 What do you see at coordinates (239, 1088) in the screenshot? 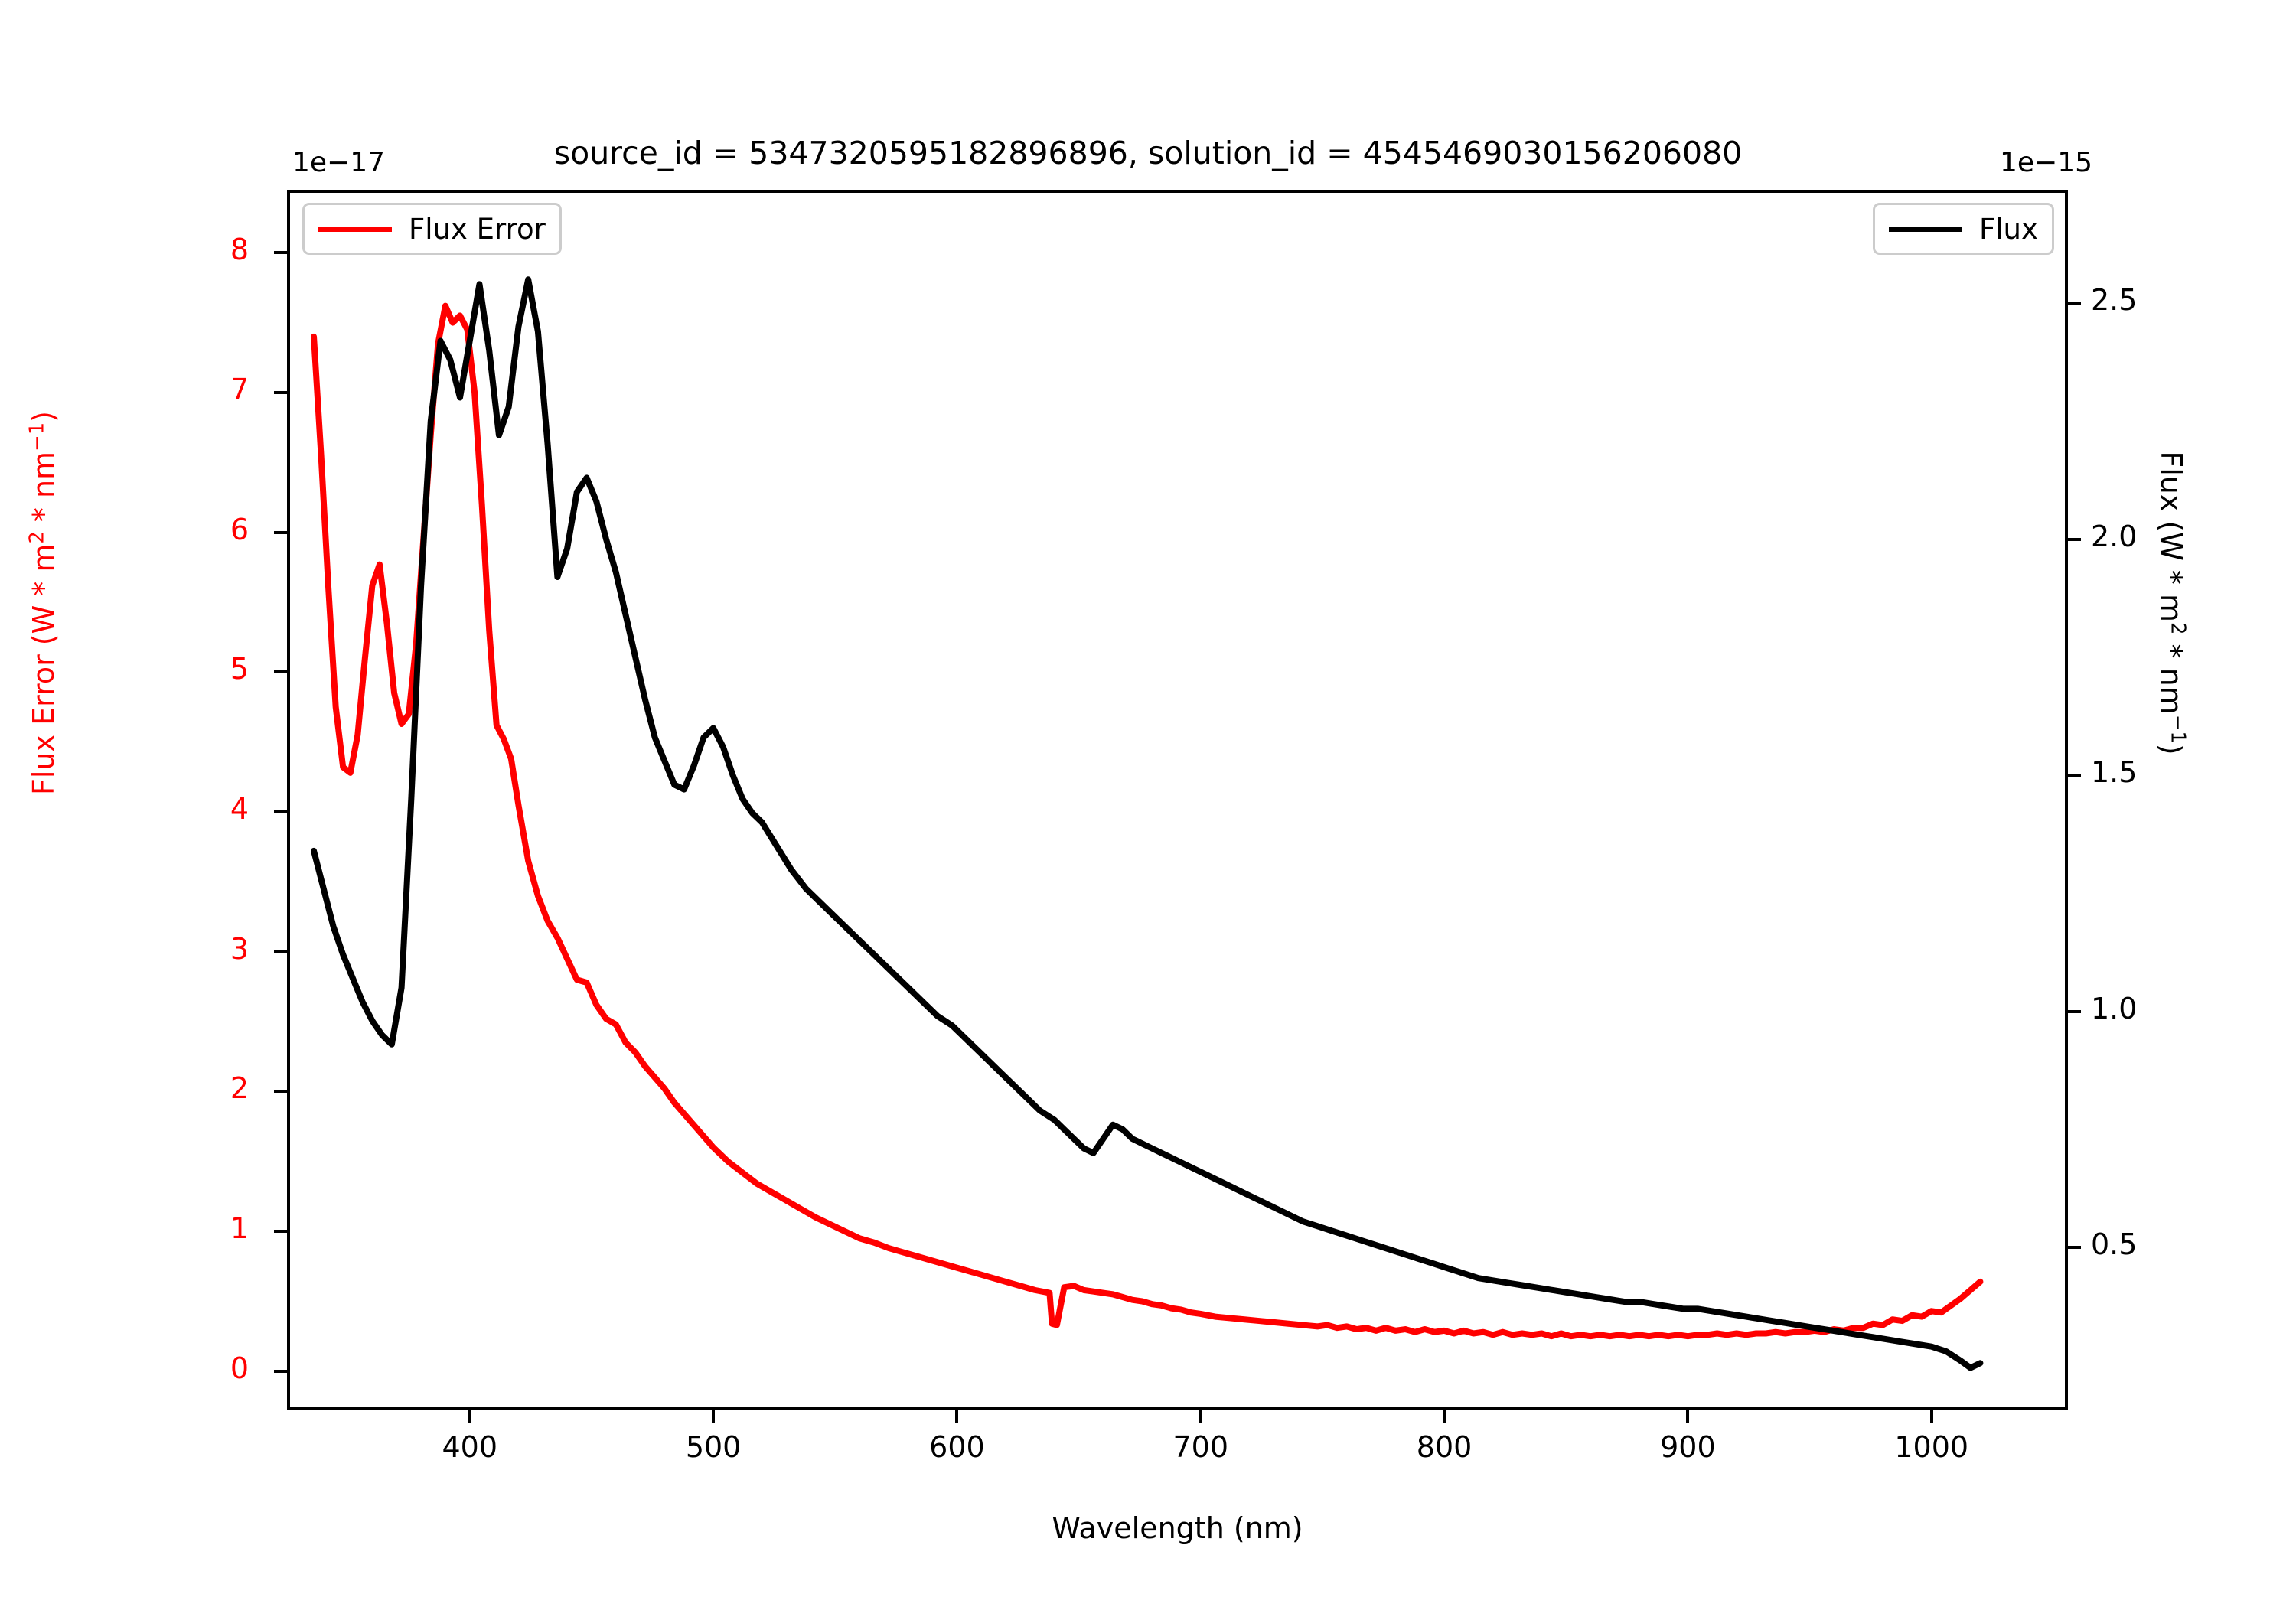
I see `left-y-tick-label: 2` at bounding box center [239, 1088].